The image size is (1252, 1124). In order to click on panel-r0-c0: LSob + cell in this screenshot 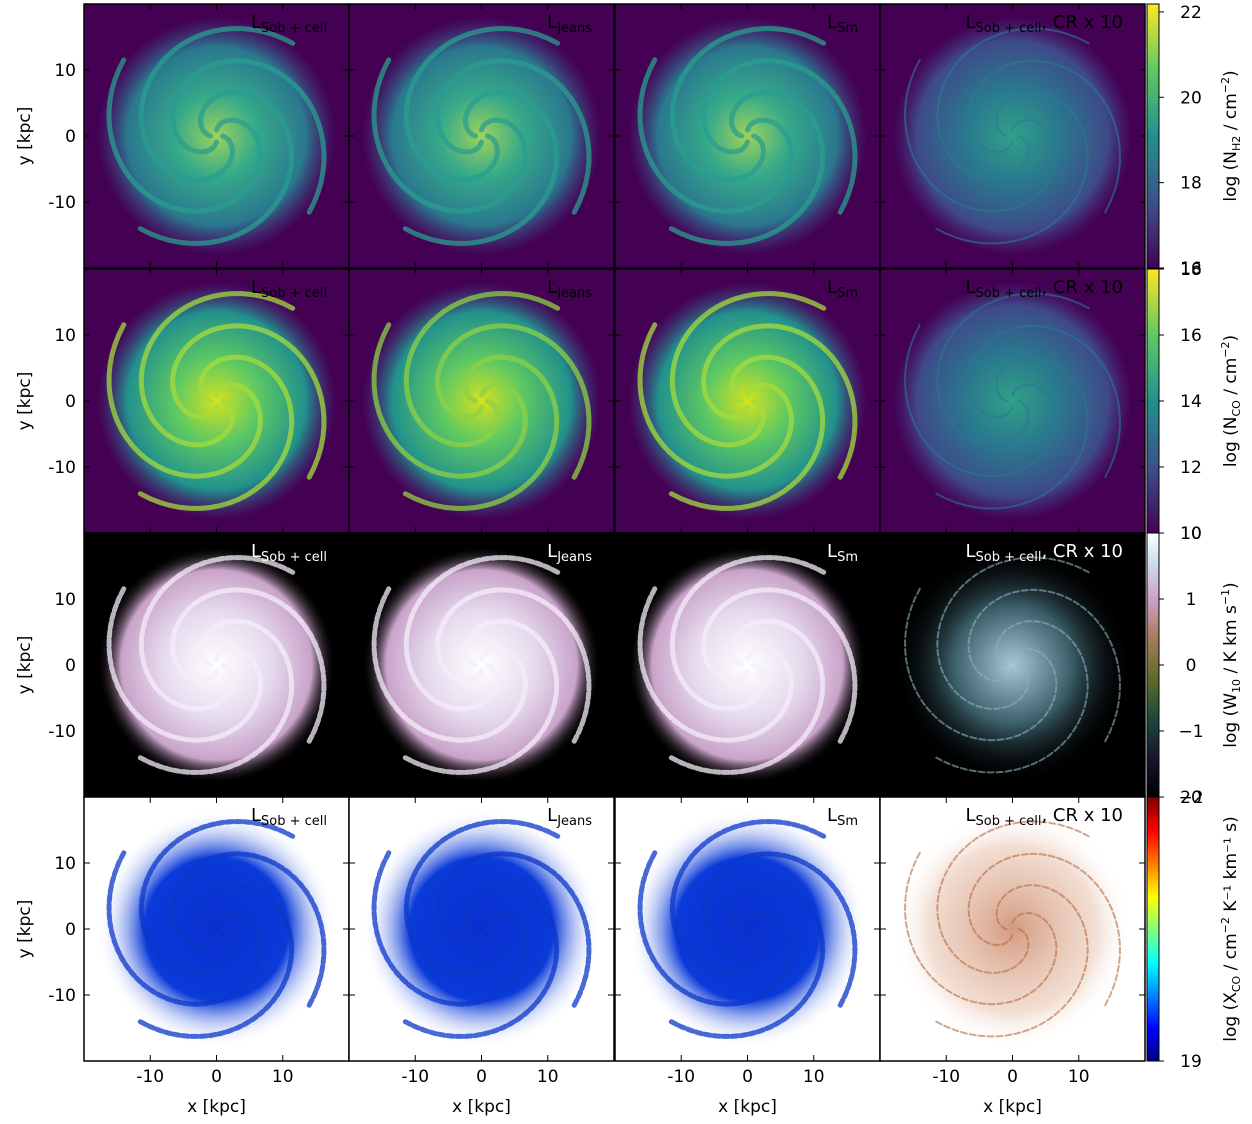, I will do `click(216, 136)`.